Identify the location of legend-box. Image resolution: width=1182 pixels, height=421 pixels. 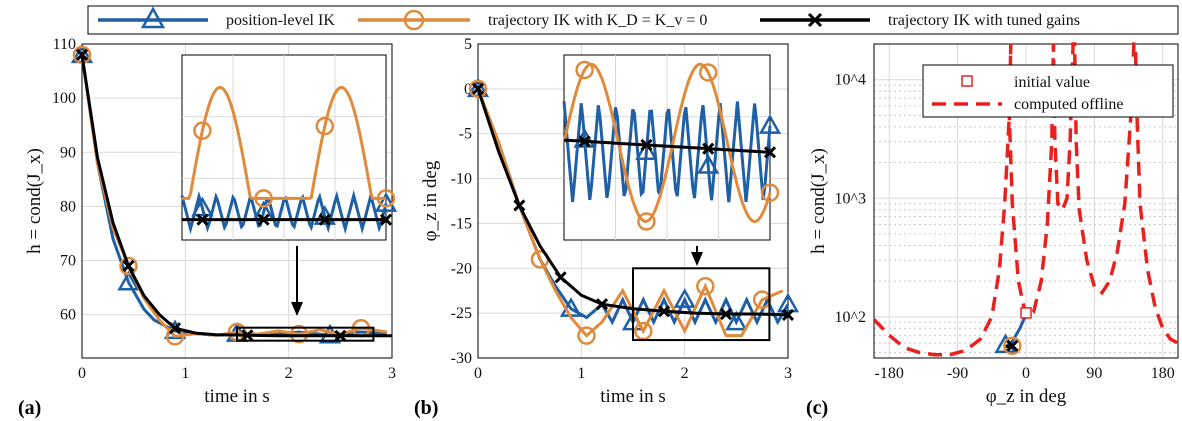
(633, 20).